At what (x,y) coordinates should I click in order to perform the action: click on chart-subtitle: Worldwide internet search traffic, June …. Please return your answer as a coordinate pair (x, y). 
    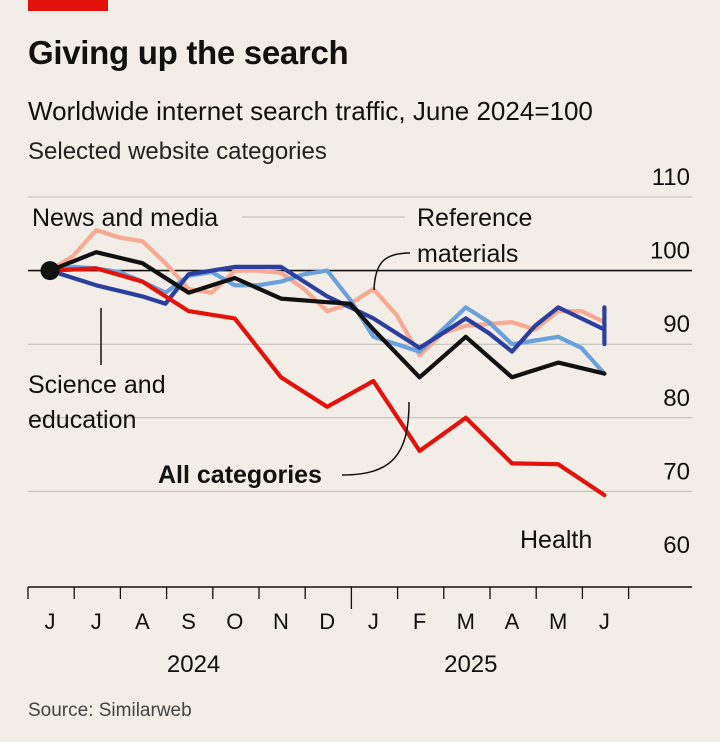
    Looking at the image, I should click on (310, 111).